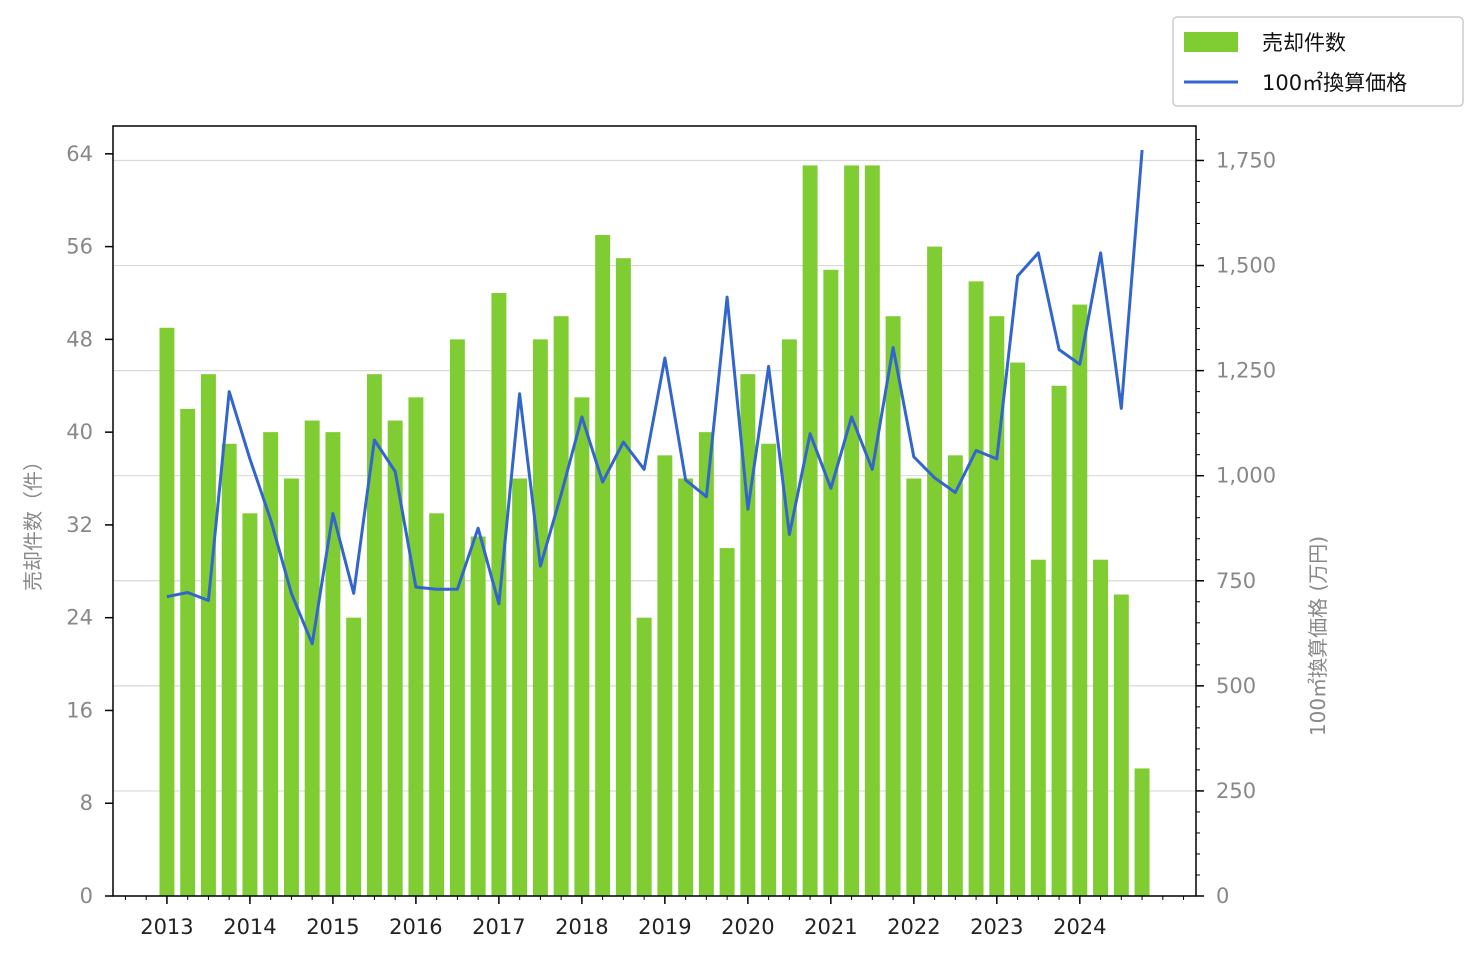  What do you see at coordinates (79, 339) in the screenshot?
I see `left-tick-label: 48` at bounding box center [79, 339].